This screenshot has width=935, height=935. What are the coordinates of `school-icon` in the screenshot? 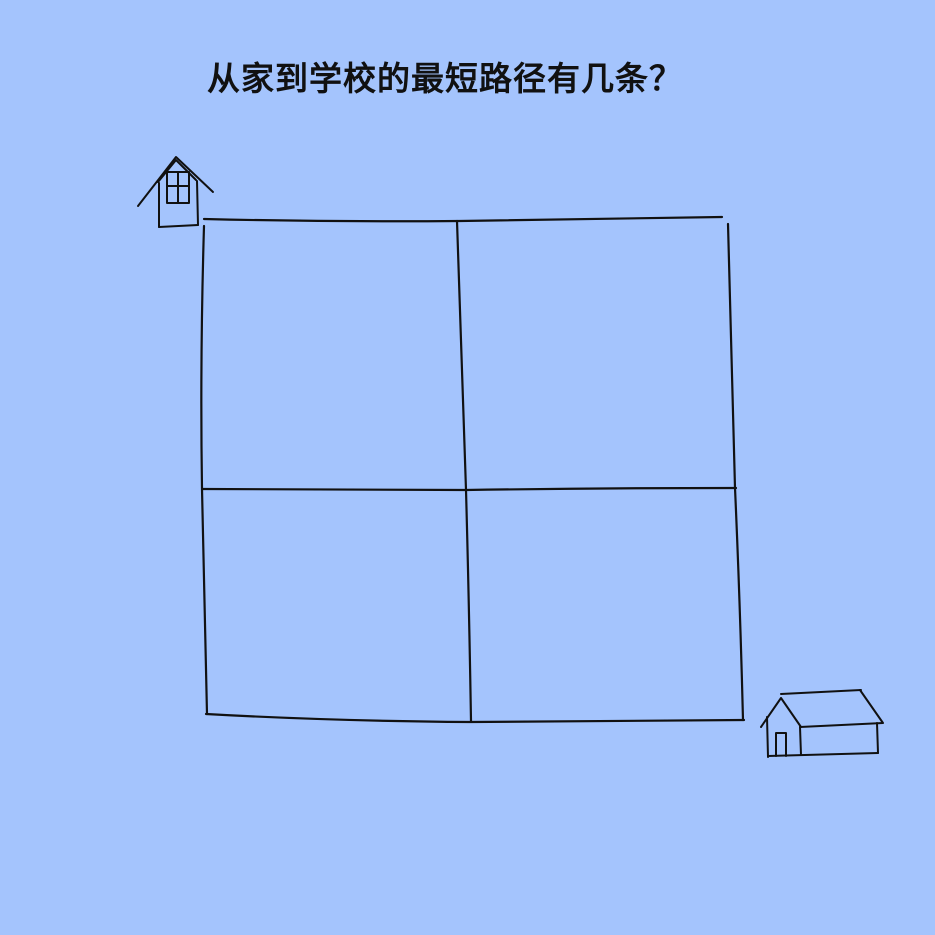 It's located at (822, 723).